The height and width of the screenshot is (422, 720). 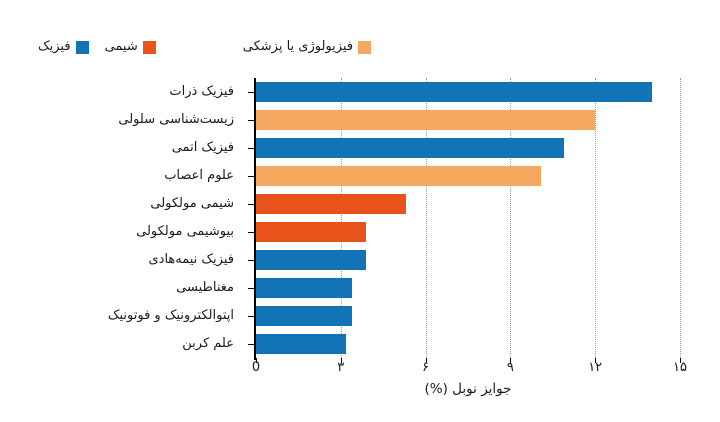 What do you see at coordinates (185, 231) in the screenshot?
I see `category-label-5: بیوشیمی مولکولی` at bounding box center [185, 231].